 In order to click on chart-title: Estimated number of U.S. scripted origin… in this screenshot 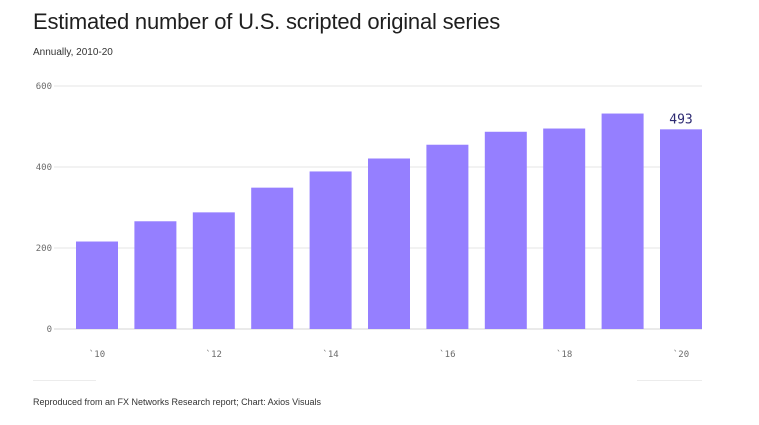, I will do `click(267, 21)`.